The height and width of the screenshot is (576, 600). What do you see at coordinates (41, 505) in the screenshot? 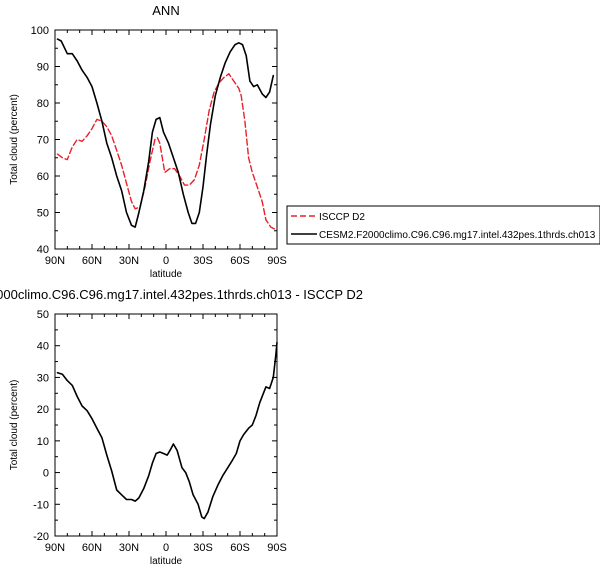
I see `y-tick-label: -10` at bounding box center [41, 505].